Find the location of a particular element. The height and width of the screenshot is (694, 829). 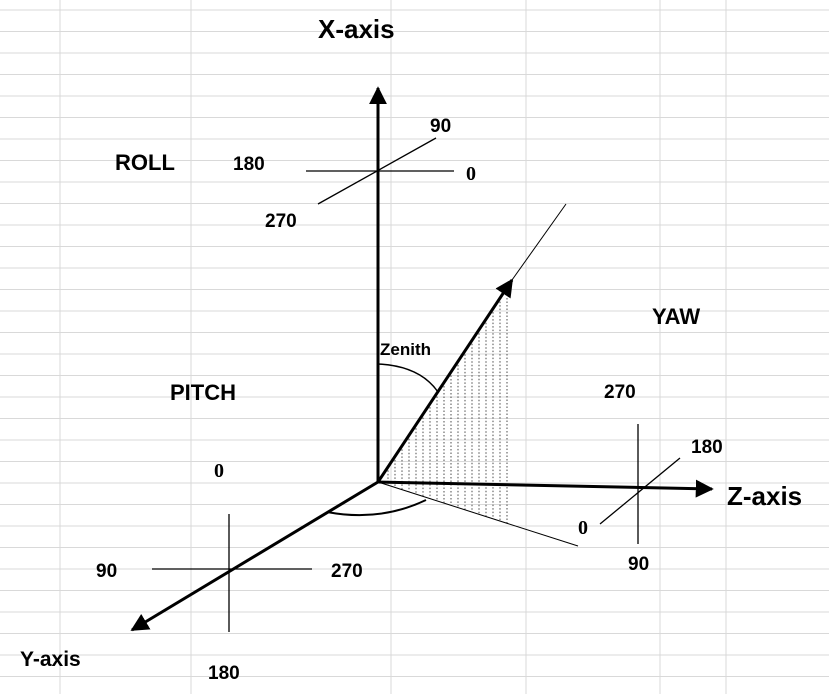

roll-title: ROLL is located at coordinates (145, 162).